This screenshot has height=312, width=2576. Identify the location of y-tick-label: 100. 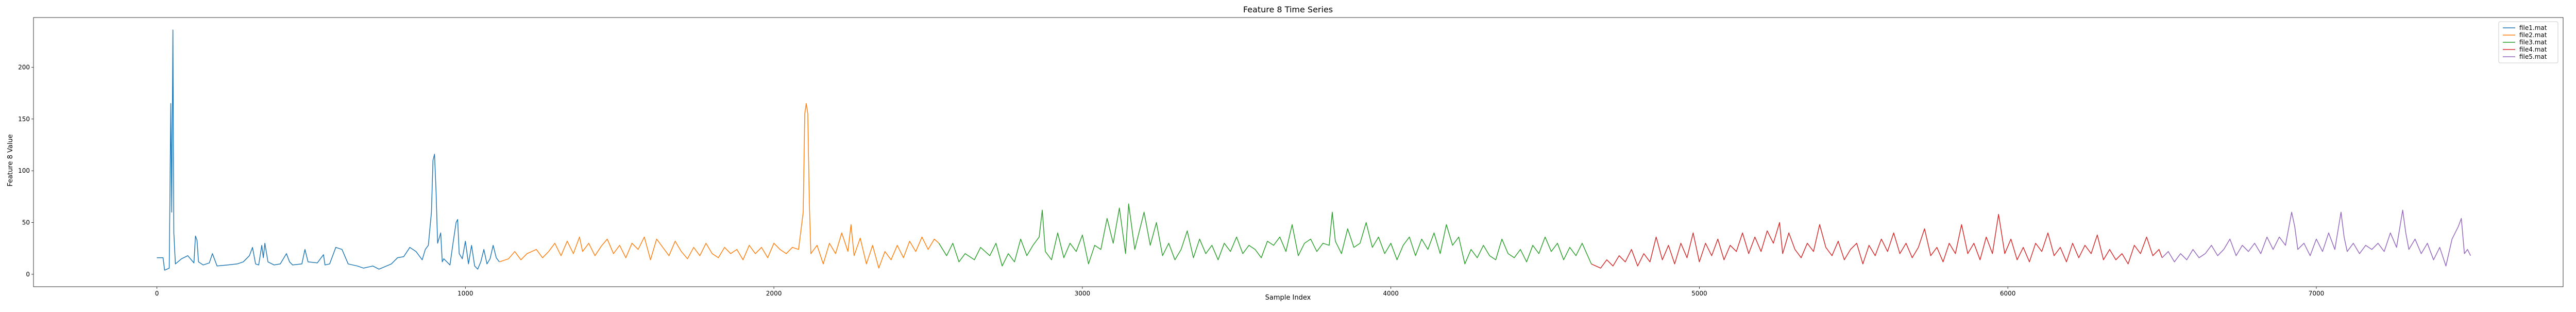
(24, 170).